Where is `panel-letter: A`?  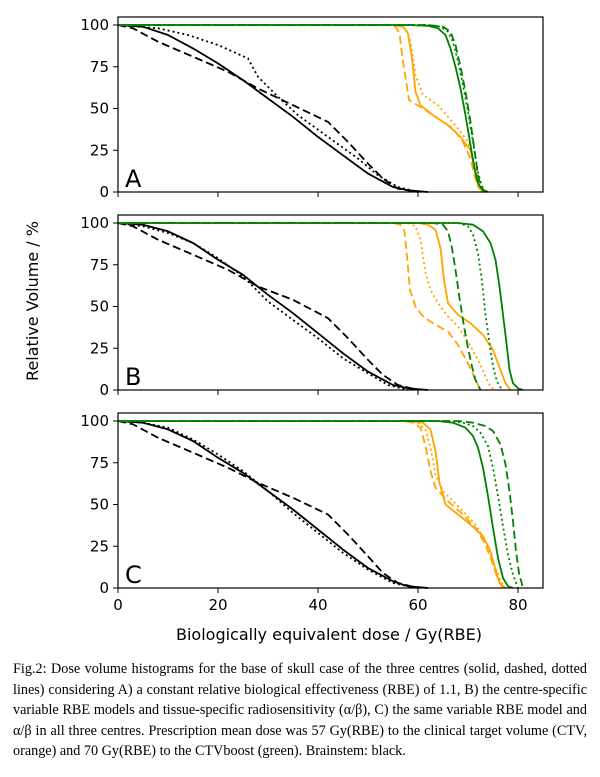 panel-letter: A is located at coordinates (133, 179).